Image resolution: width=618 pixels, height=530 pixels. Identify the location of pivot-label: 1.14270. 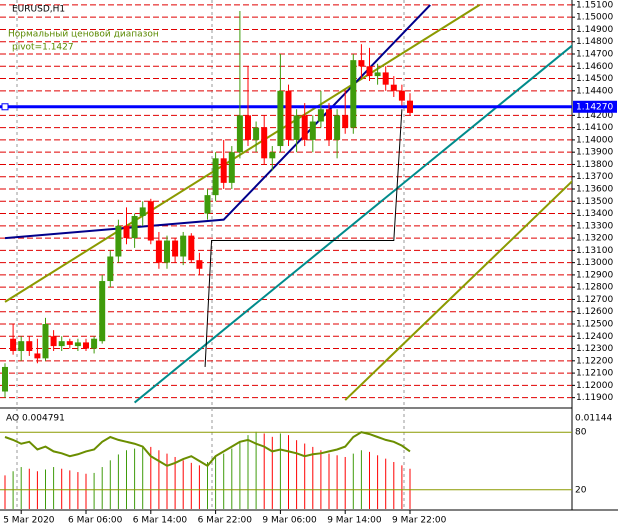
(594, 107).